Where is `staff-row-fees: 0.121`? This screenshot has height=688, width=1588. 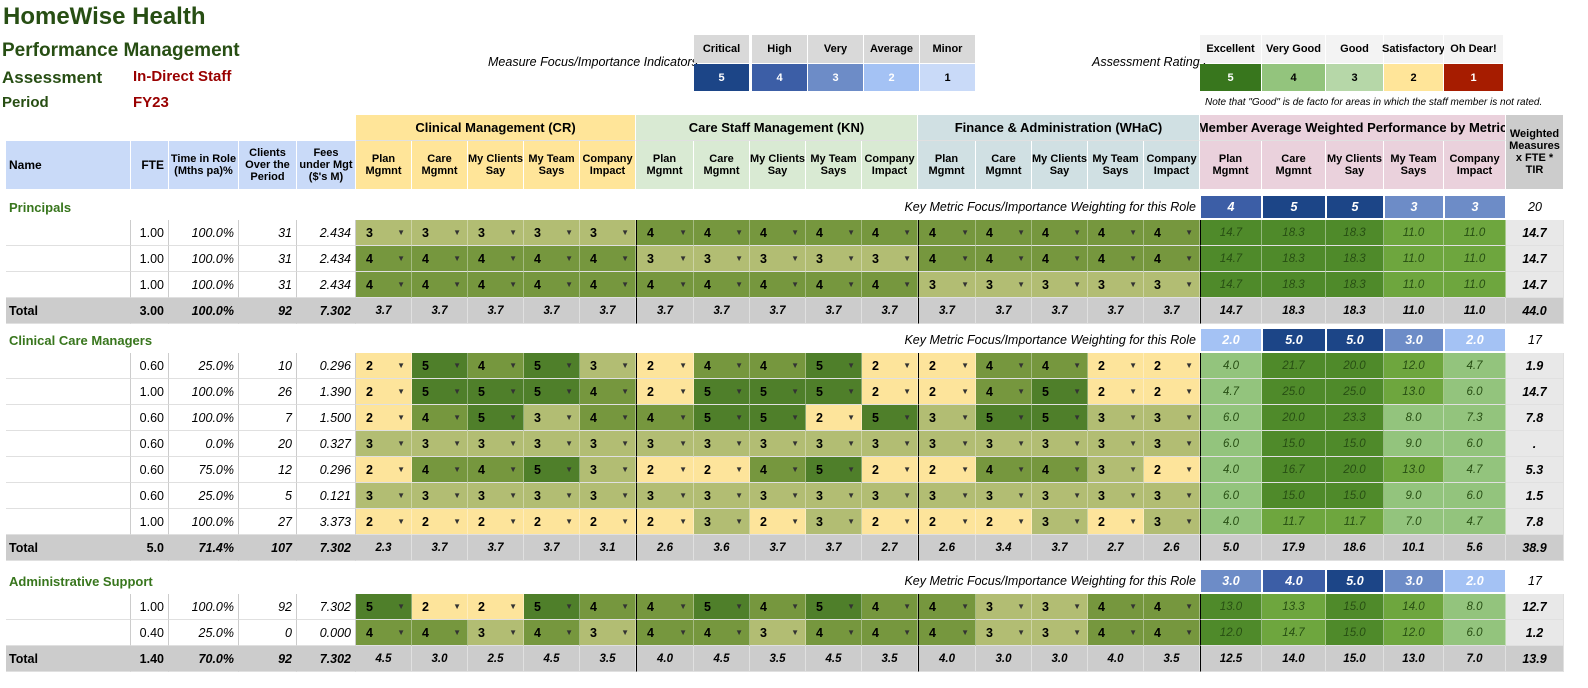
staff-row-fees: 0.121 is located at coordinates (326, 496).